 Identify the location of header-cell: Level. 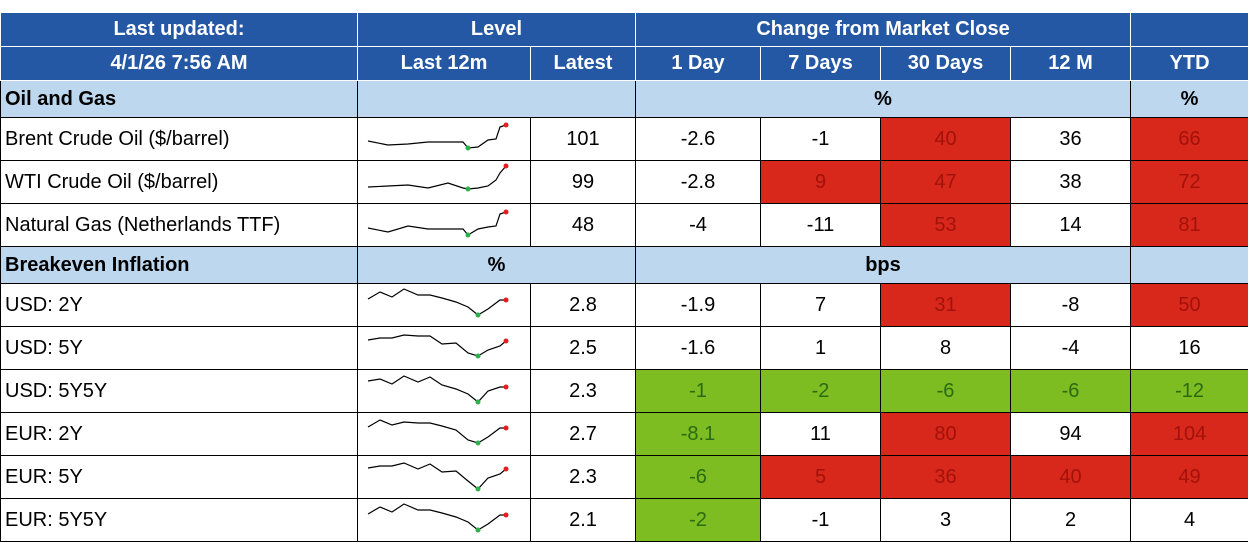
(497, 30).